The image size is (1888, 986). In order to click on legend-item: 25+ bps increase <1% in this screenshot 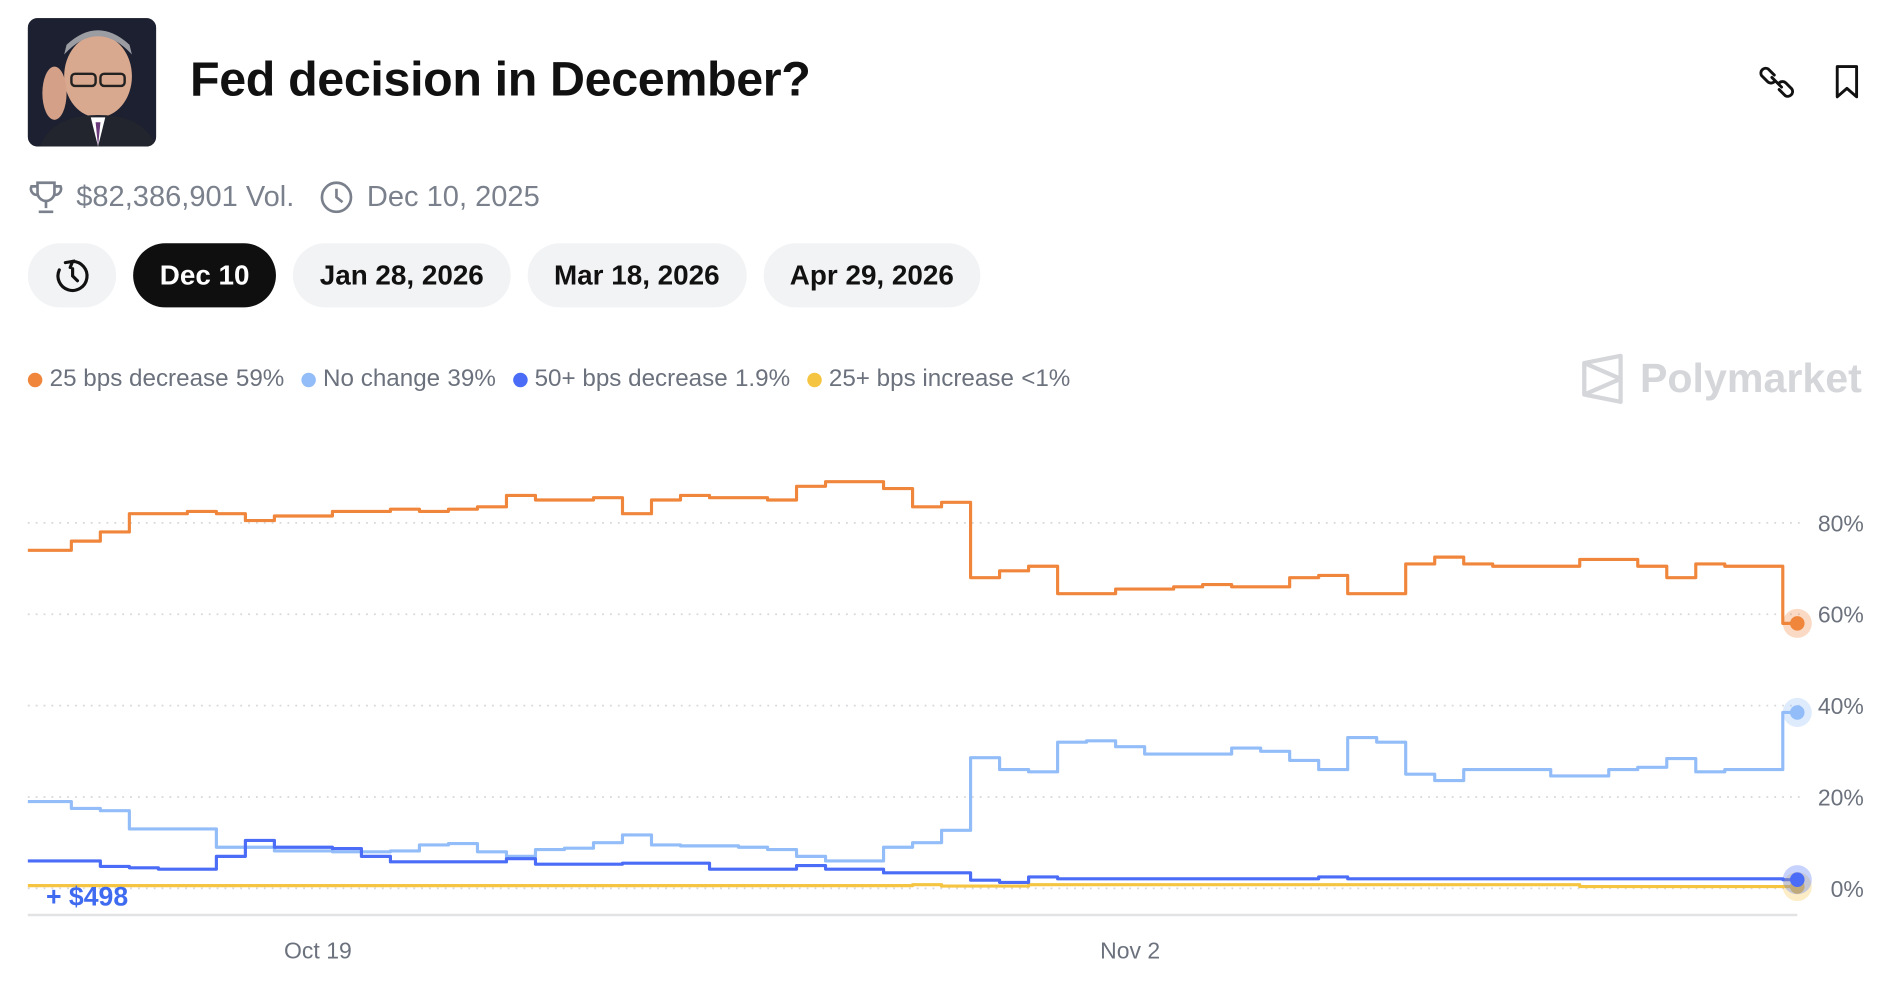, I will do `click(938, 380)`.